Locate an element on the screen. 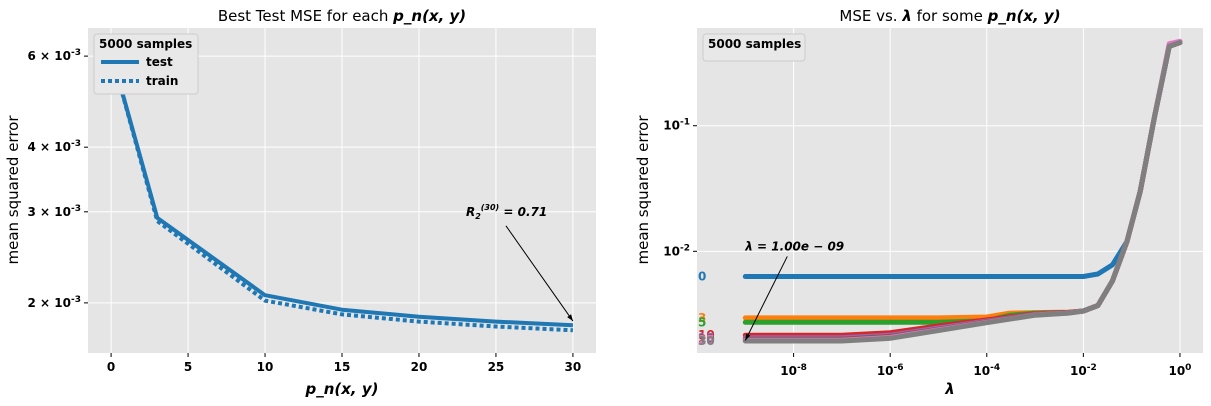 This screenshot has width=1211, height=406. left-y-ticks: 2 × 10-3 3 × 10-3 4 × 10-3 6 × 10-3 is located at coordinates (58, 179).